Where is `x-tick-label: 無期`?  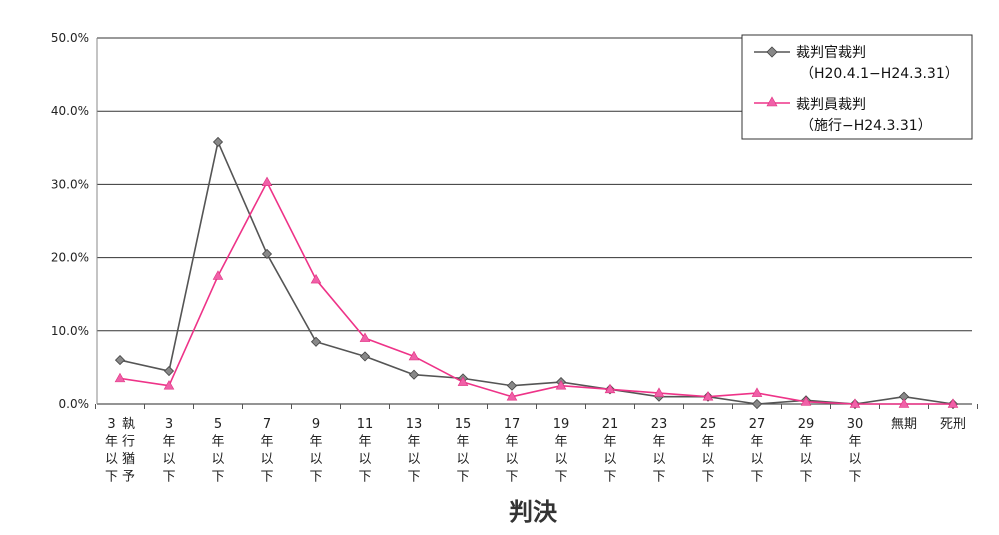 x-tick-label: 無期 is located at coordinates (904, 424).